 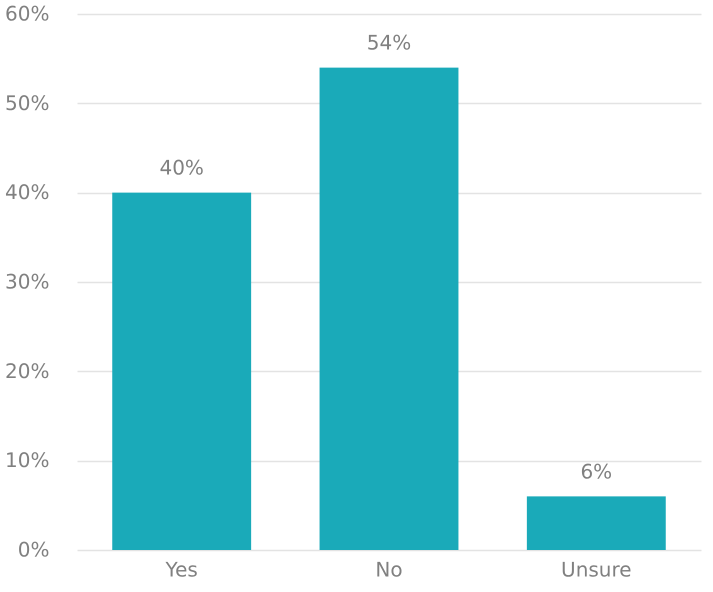 I want to click on y-tick-label: 60%, so click(x=27, y=14).